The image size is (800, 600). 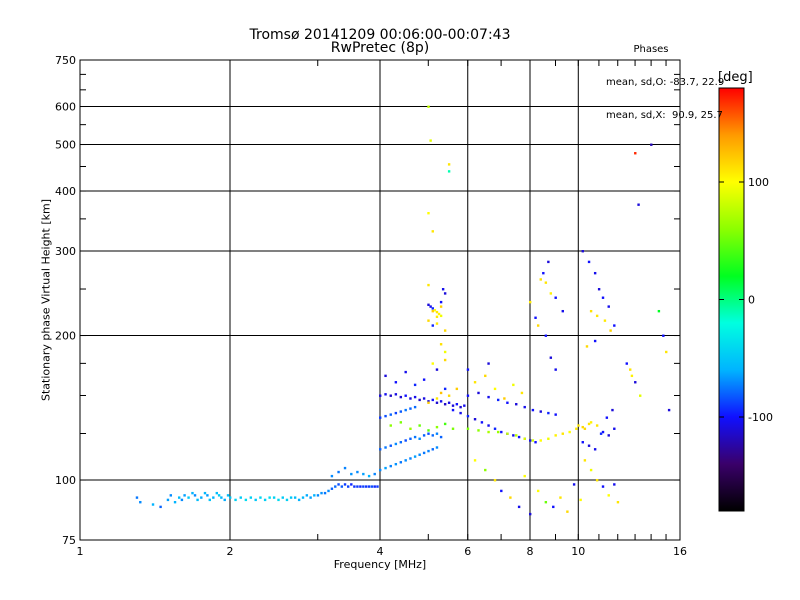 What do you see at coordinates (65, 145) in the screenshot?
I see `y-tick-label: 500` at bounding box center [65, 145].